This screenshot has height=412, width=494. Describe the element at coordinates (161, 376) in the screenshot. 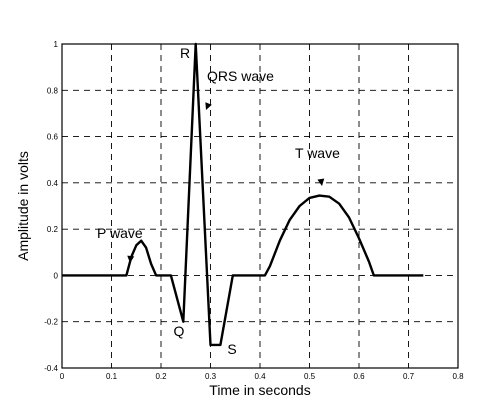

I see `x-tick-label: 0.2` at that location.